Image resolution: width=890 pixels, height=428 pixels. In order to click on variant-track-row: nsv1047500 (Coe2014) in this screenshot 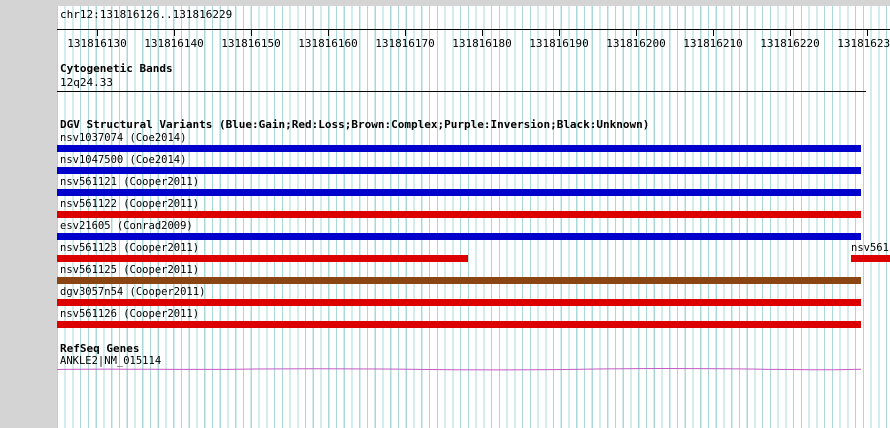, I will do `click(473, 165)`.